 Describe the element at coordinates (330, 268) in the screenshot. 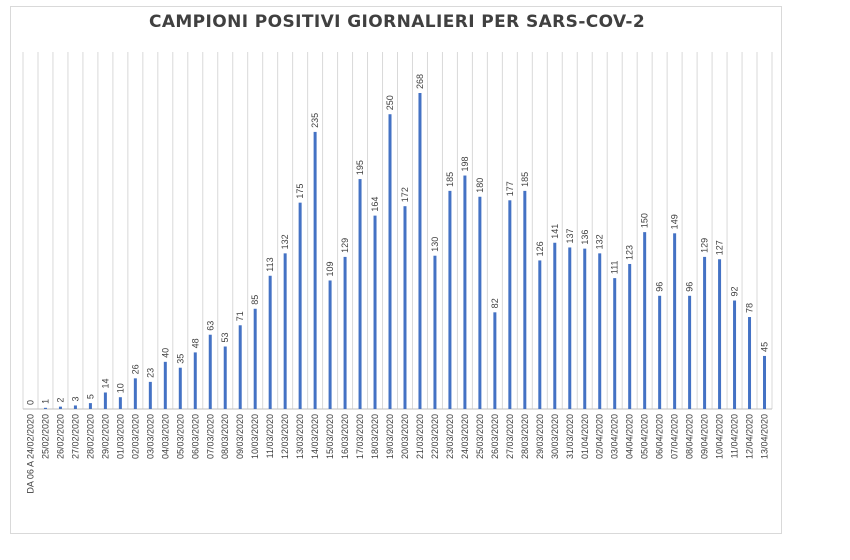

I see `data-label: 109` at that location.